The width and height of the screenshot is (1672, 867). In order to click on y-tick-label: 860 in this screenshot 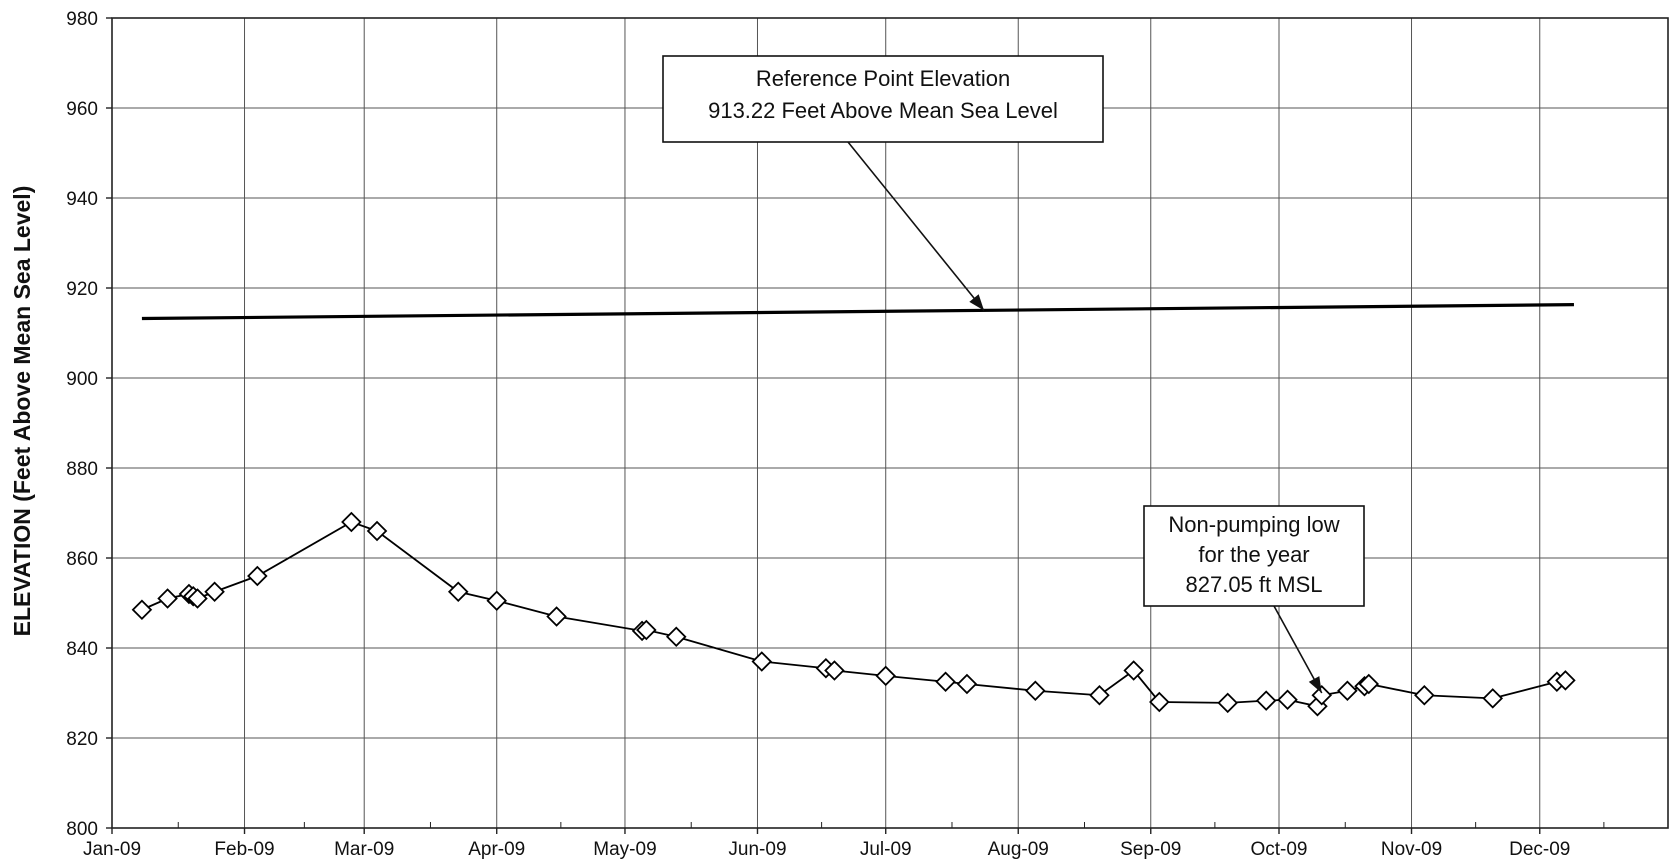, I will do `click(82, 559)`.